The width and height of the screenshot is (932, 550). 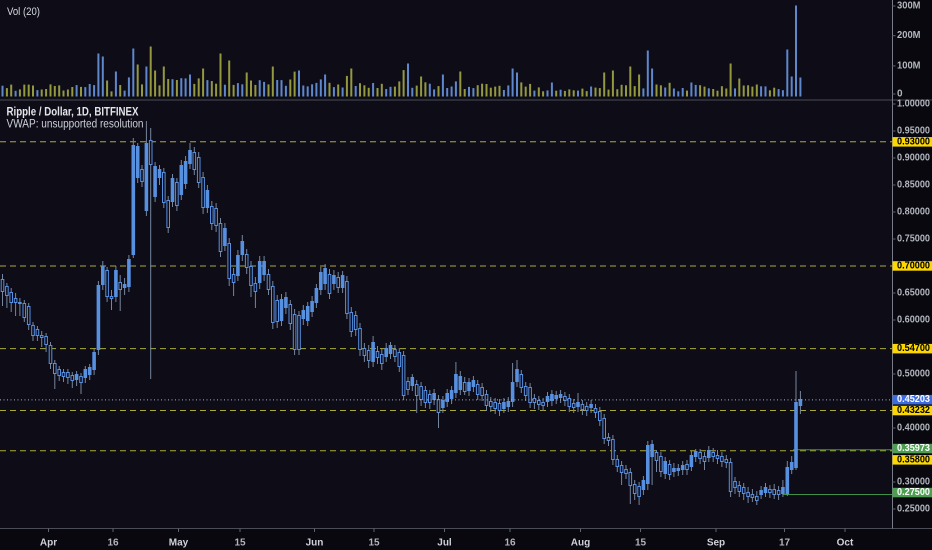 I want to click on svg-text: 0.40000, so click(x=913, y=428).